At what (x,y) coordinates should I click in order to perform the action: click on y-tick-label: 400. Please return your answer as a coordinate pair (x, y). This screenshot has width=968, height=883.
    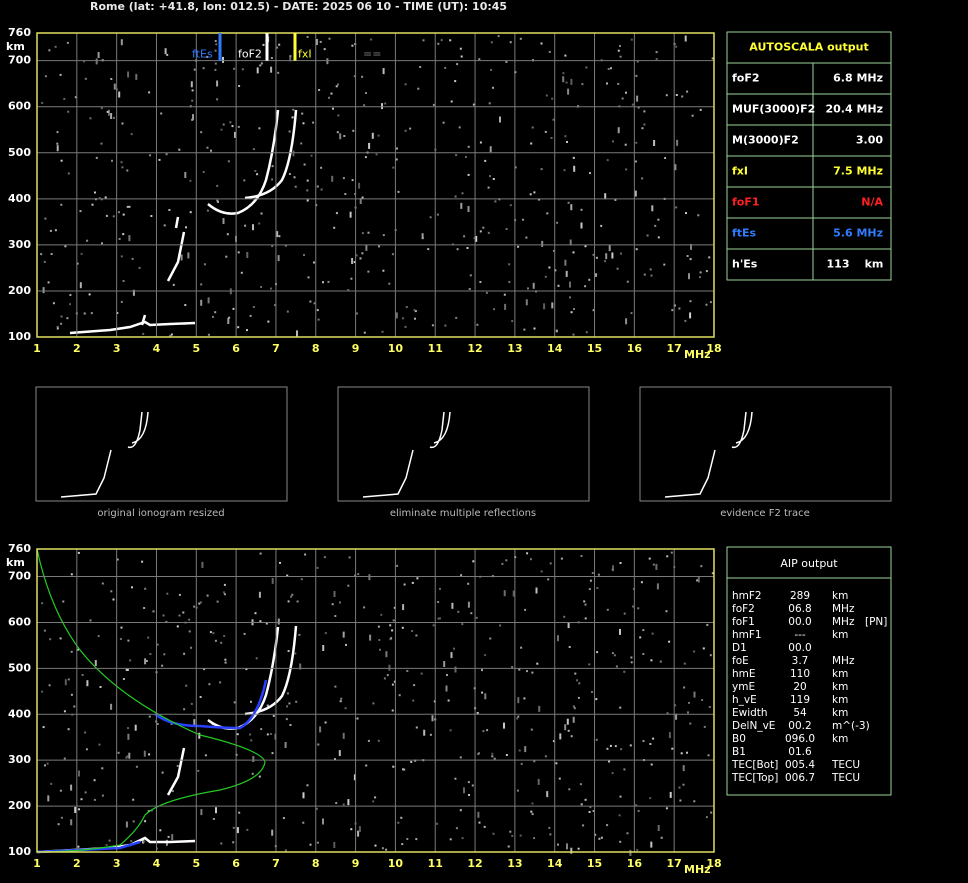
    Looking at the image, I should click on (19, 713).